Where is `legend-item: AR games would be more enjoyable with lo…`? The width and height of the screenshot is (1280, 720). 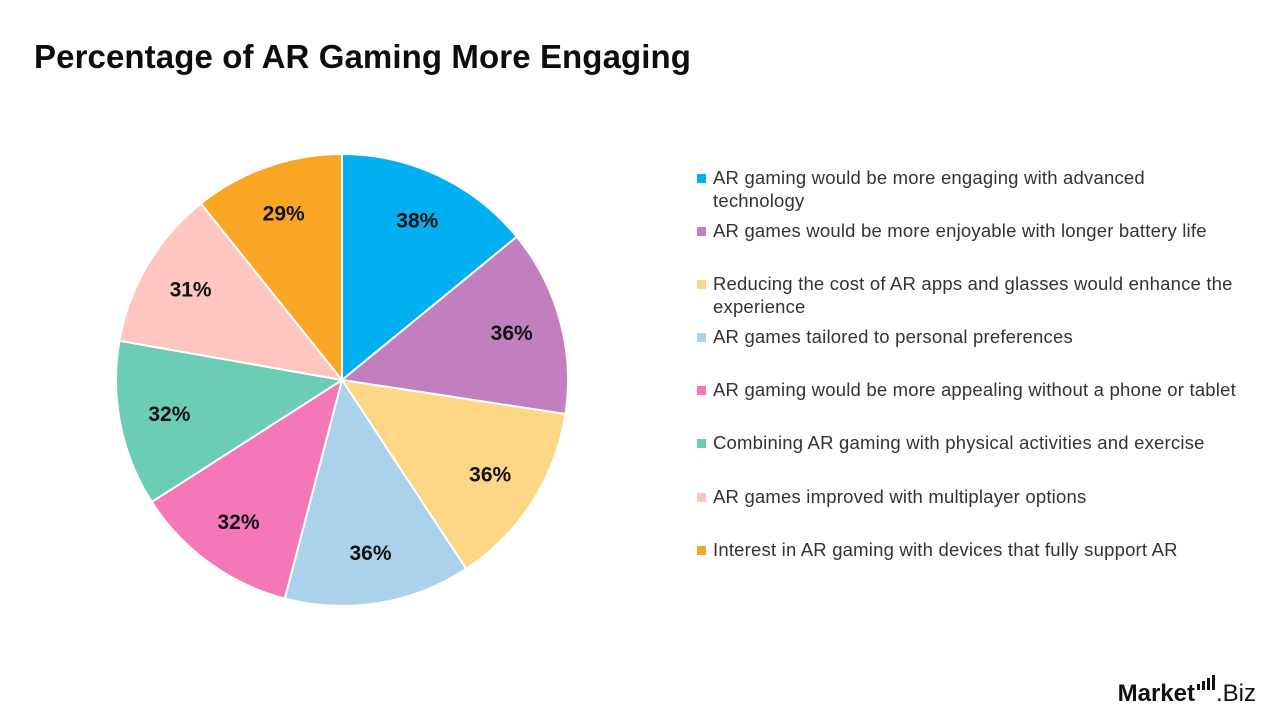
legend-item: AR games would be more enjoyable with lo… is located at coordinates (967, 230).